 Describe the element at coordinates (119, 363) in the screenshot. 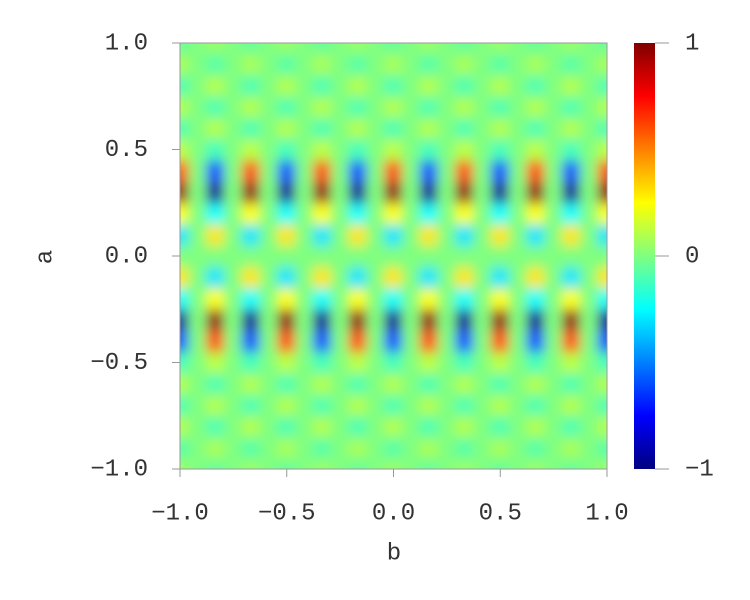

I see `y-tick-label: −0.5` at that location.